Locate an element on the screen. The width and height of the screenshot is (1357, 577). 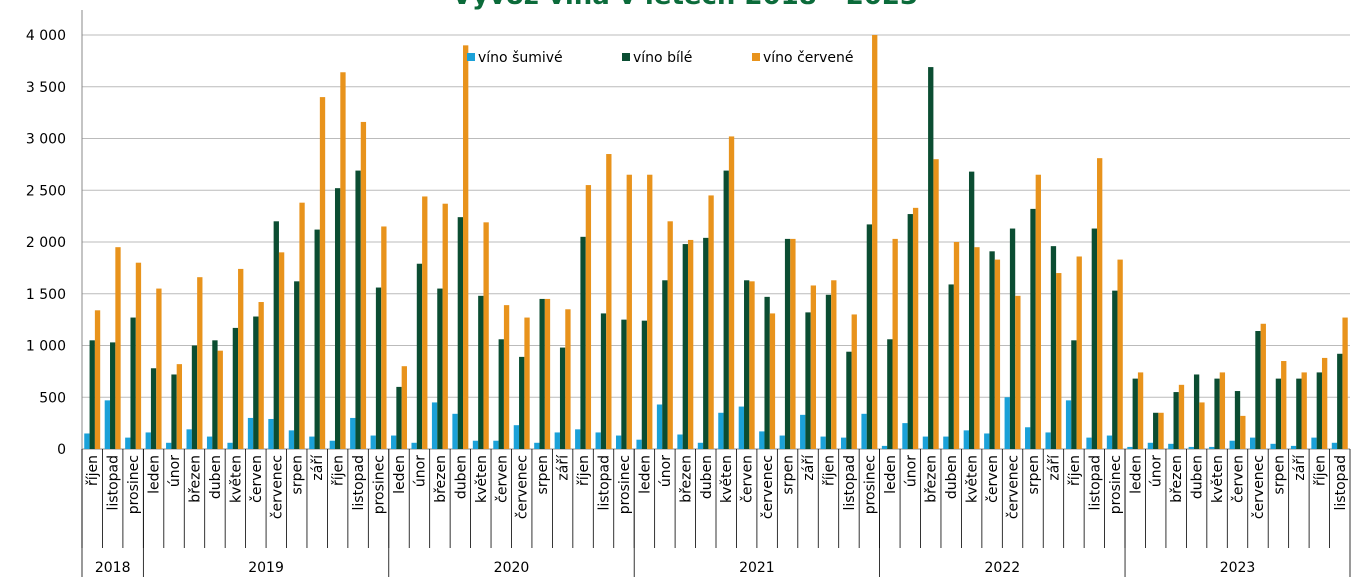
x-tick-label: květen is located at coordinates (973, 479).